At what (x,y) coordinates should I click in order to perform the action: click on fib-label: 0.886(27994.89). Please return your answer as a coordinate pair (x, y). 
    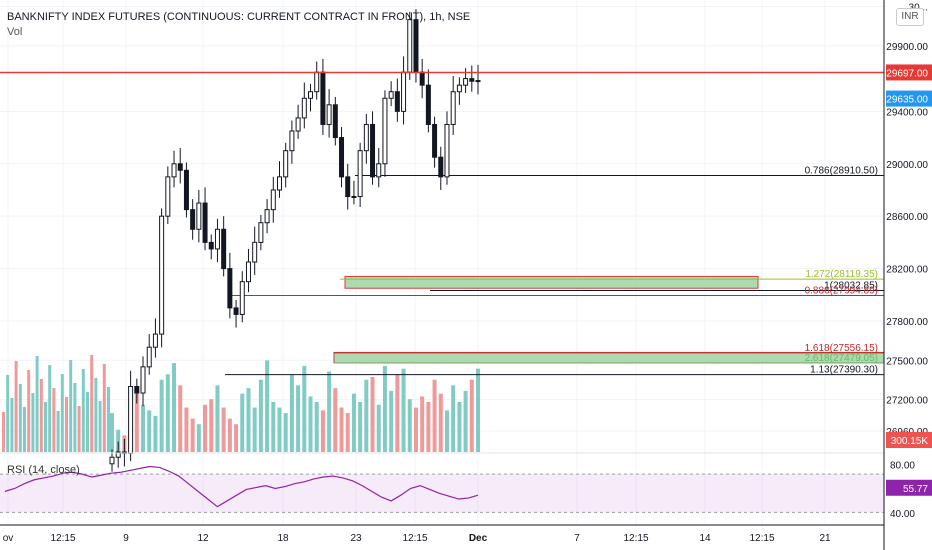
    Looking at the image, I should click on (841, 290).